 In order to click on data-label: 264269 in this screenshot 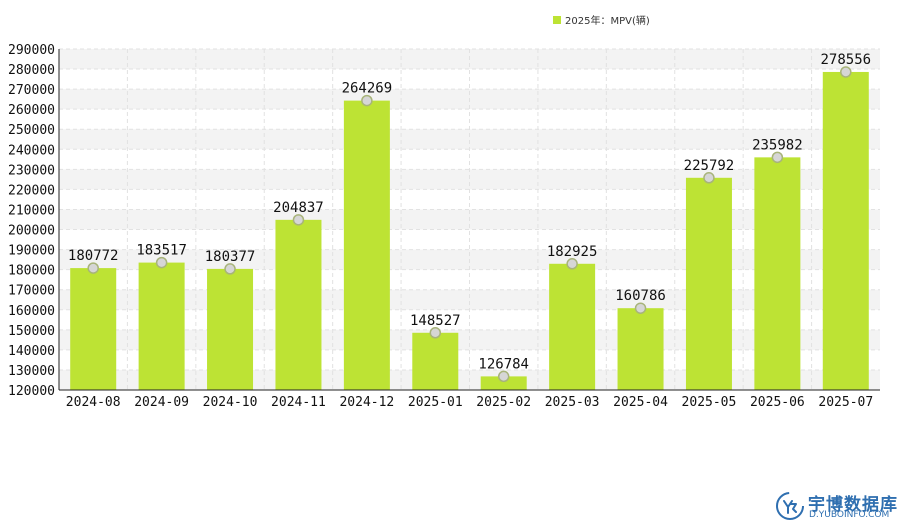, I will do `click(367, 89)`.